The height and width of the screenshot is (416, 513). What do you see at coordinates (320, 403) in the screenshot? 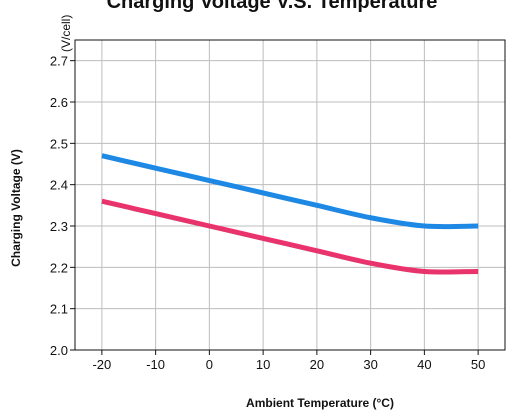
I see `x-axis-label: Ambient Temperature (°C)` at bounding box center [320, 403].